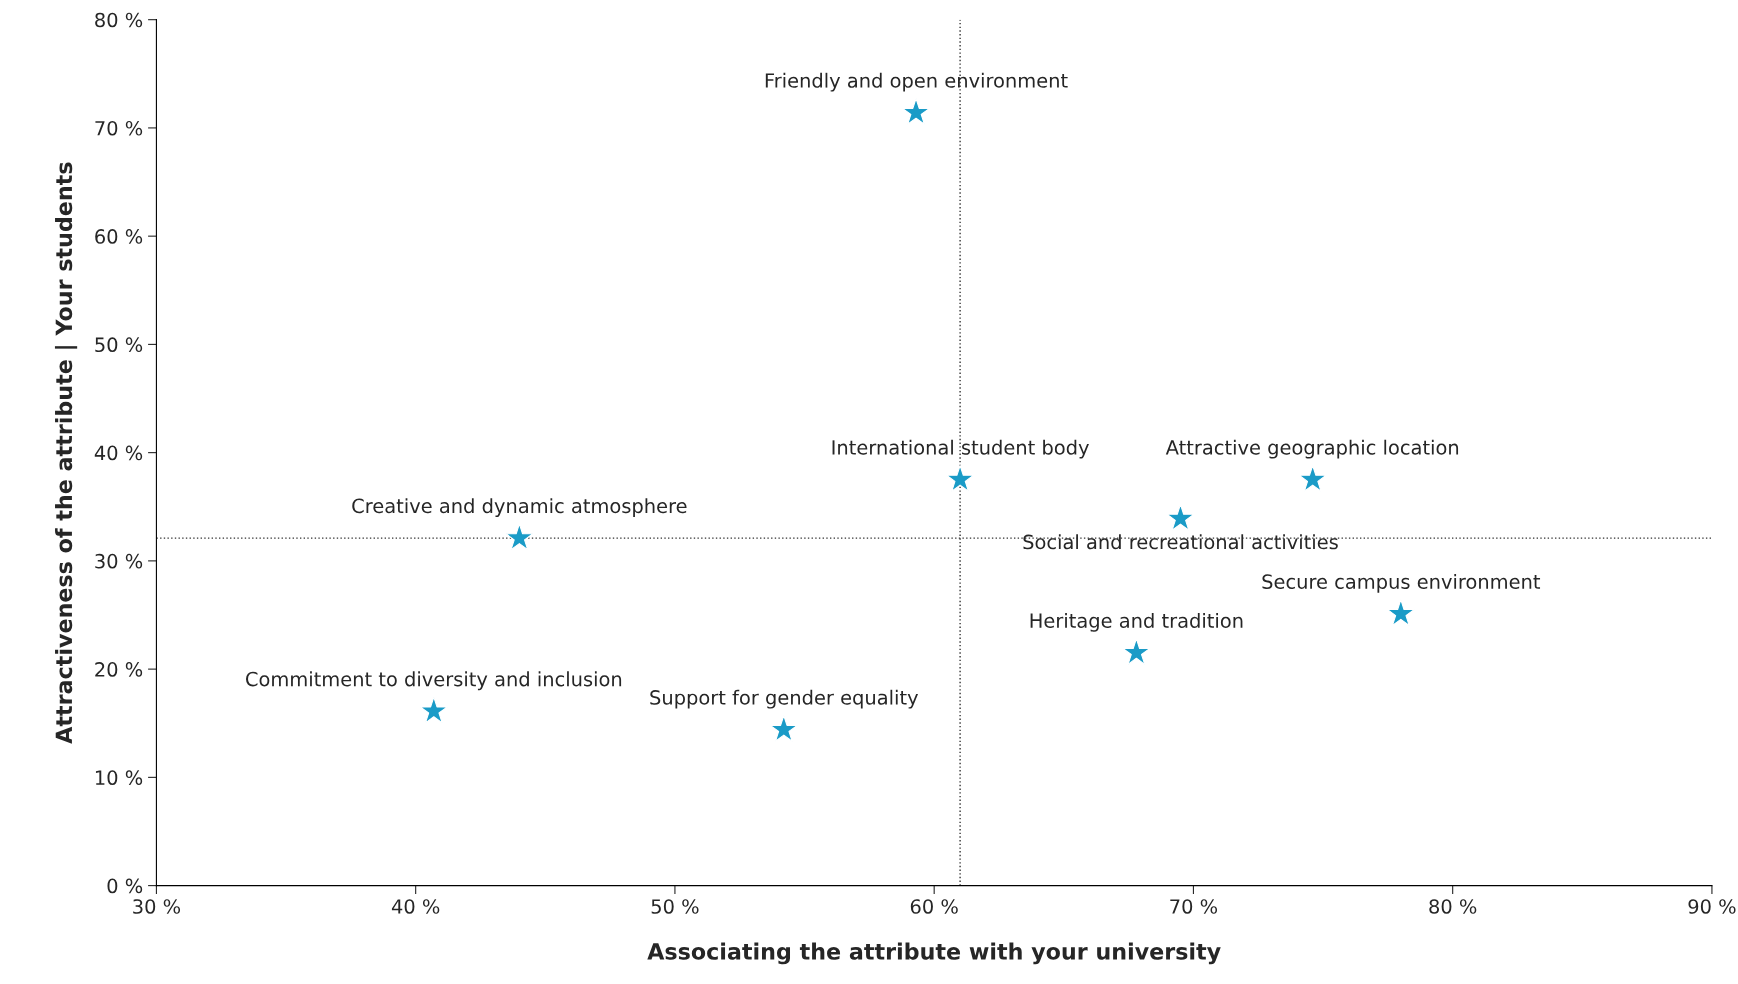 The image size is (1738, 984). What do you see at coordinates (1312, 449) in the screenshot?
I see `annotation: Attractive geographic location` at bounding box center [1312, 449].